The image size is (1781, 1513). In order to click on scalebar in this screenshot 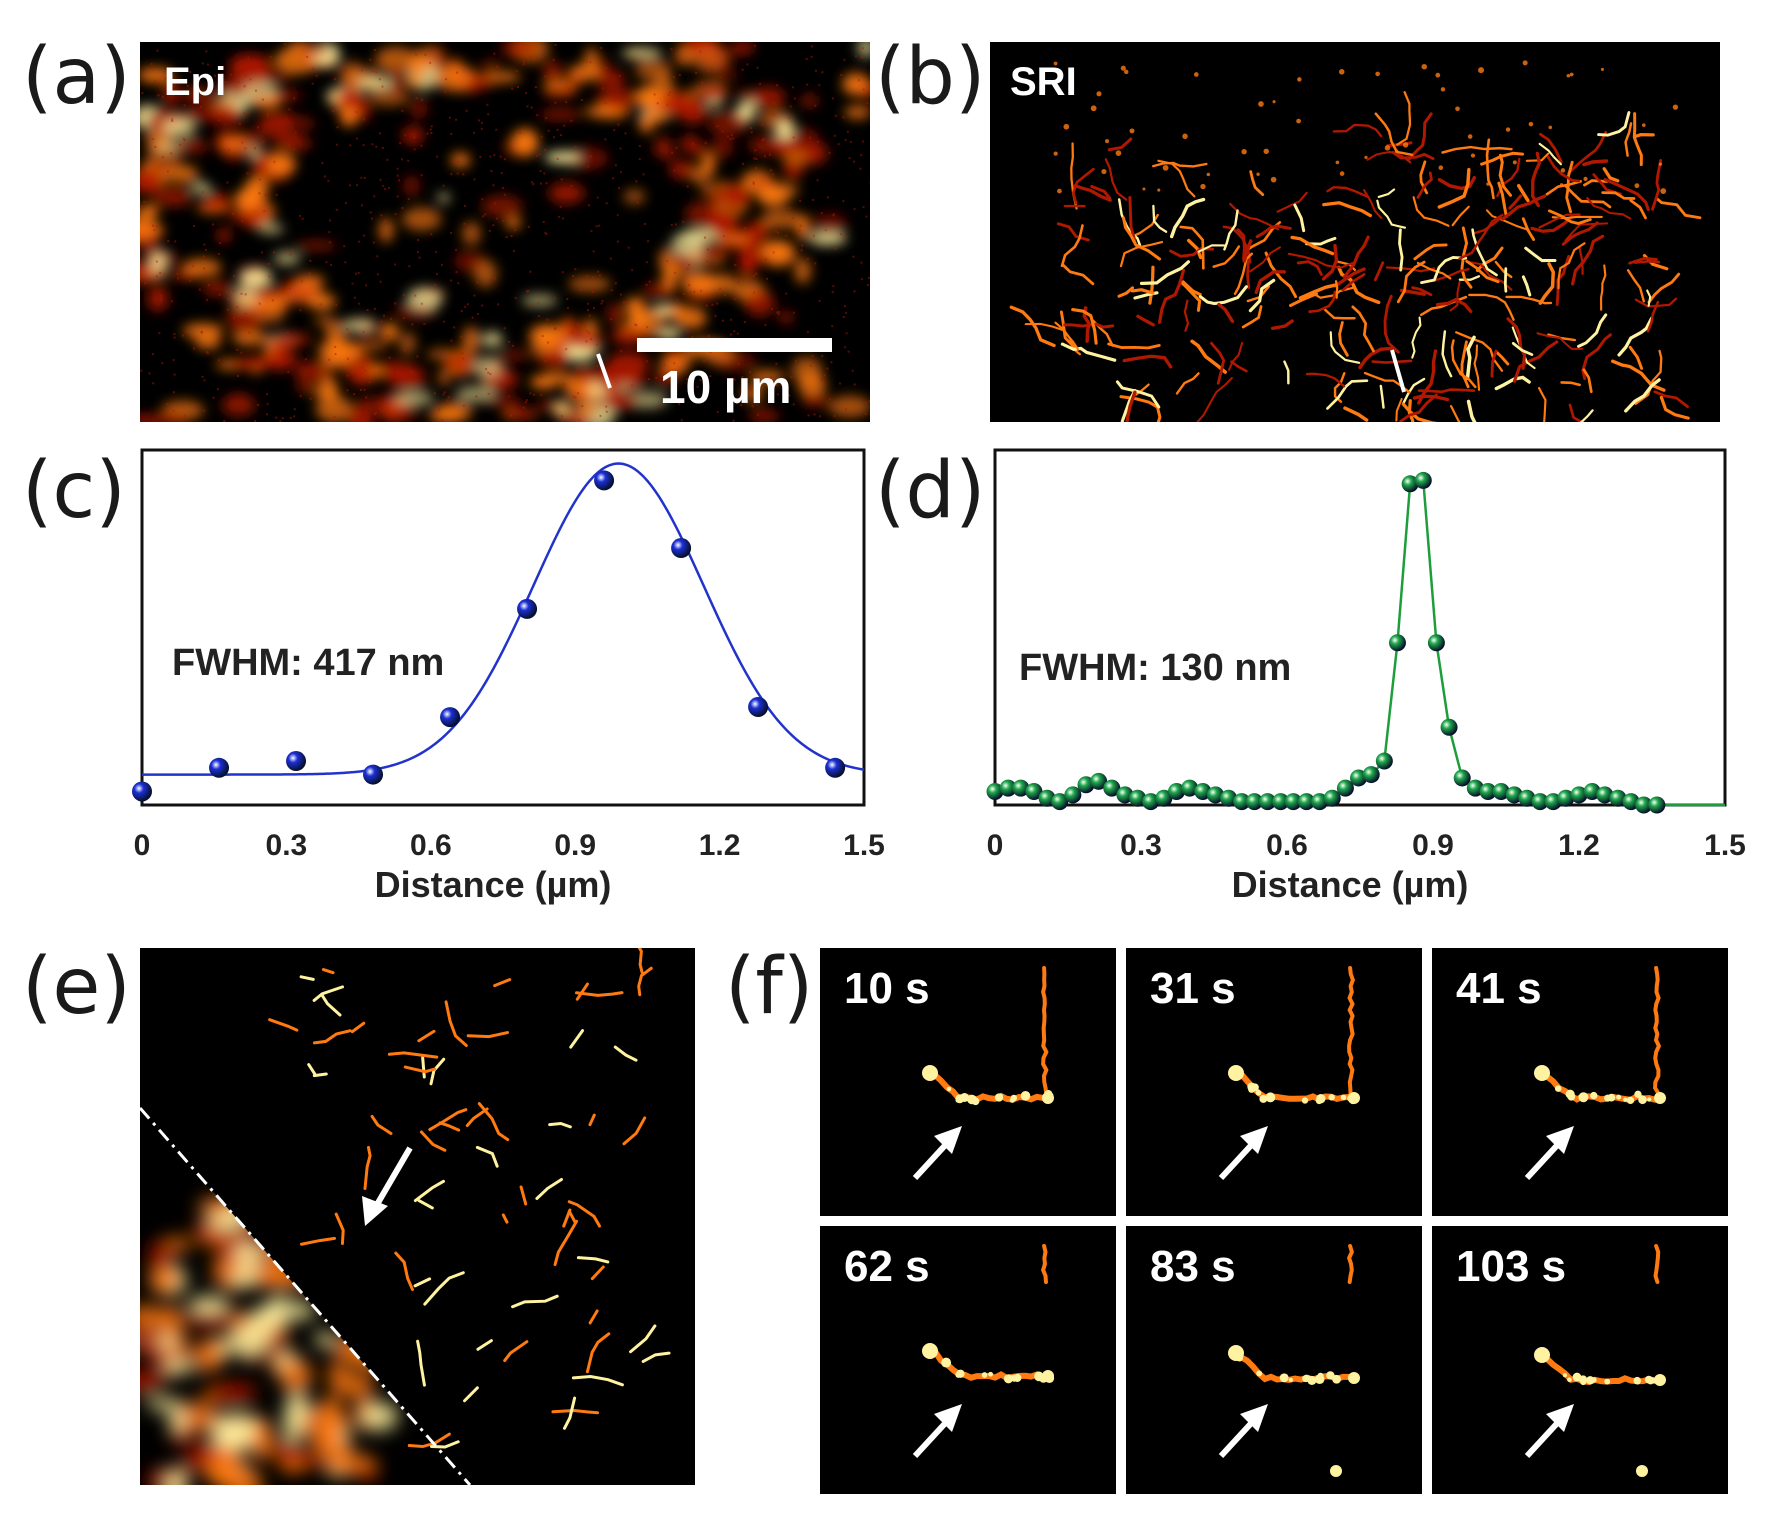, I will do `click(734, 345)`.